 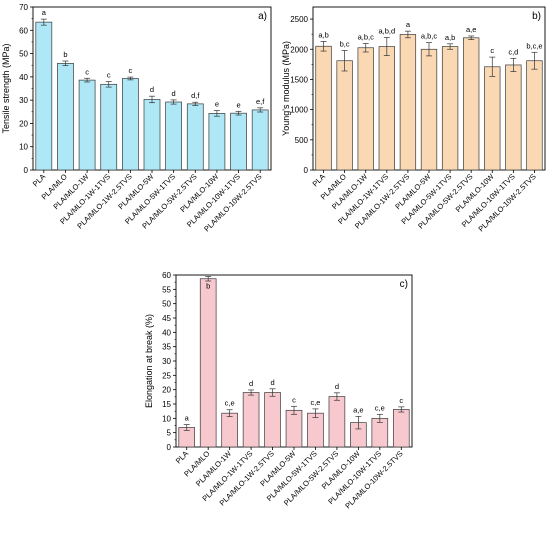 What do you see at coordinates (299, 49) in the screenshot?
I see `y-tick-label: 2000` at bounding box center [299, 49].